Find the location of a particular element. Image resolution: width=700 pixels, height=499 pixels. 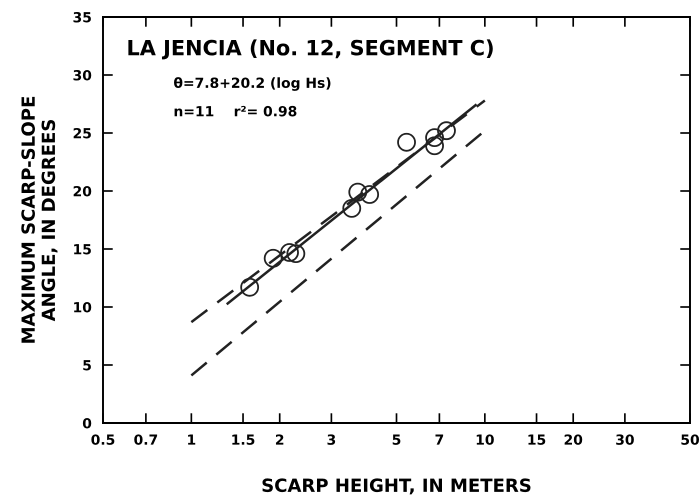

x-tick-label: 15 is located at coordinates (537, 439).